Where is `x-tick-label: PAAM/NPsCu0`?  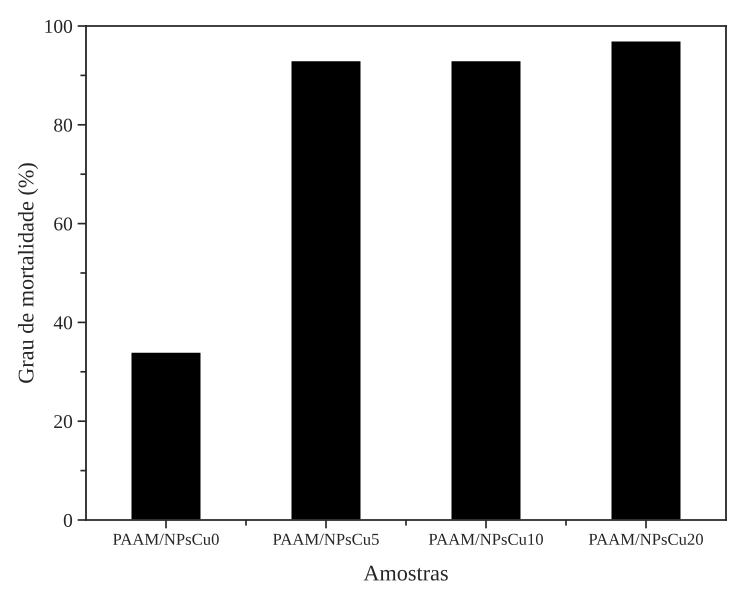
x-tick-label: PAAM/NPsCu0 is located at coordinates (166, 539).